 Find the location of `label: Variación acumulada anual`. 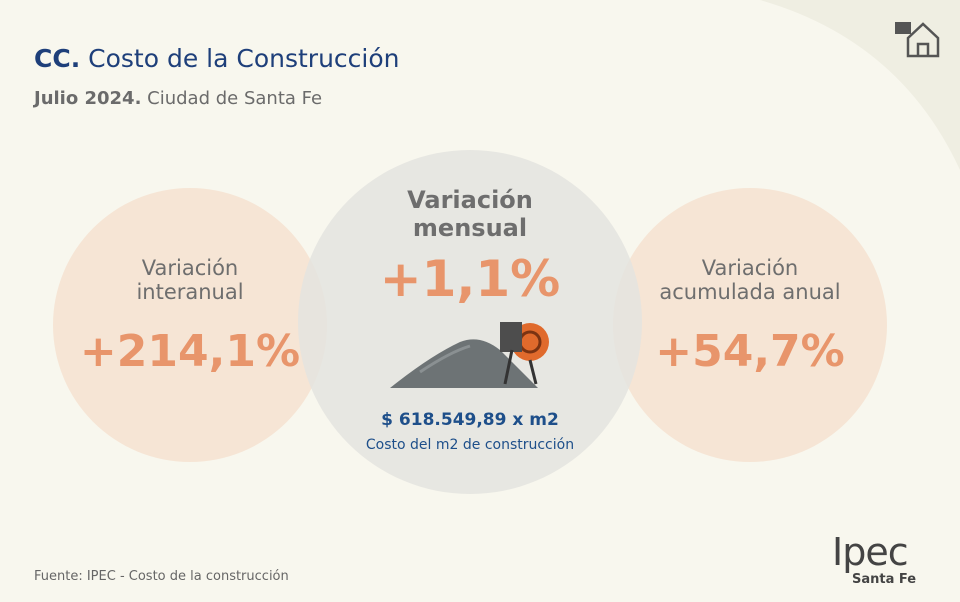

label: Variación acumulada anual is located at coordinates (750, 280).